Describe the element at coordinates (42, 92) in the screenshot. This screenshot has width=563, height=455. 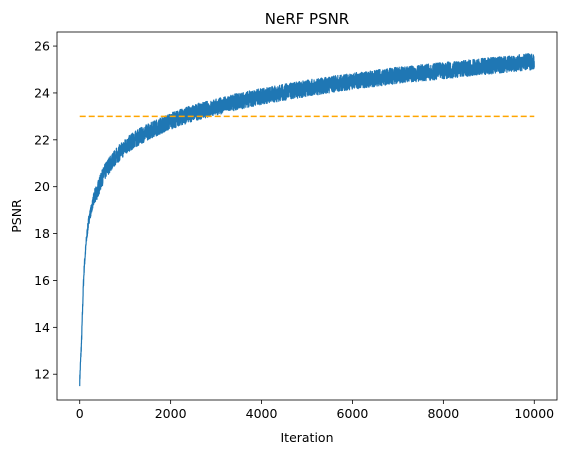
I see `y-tick-label: 24` at that location.